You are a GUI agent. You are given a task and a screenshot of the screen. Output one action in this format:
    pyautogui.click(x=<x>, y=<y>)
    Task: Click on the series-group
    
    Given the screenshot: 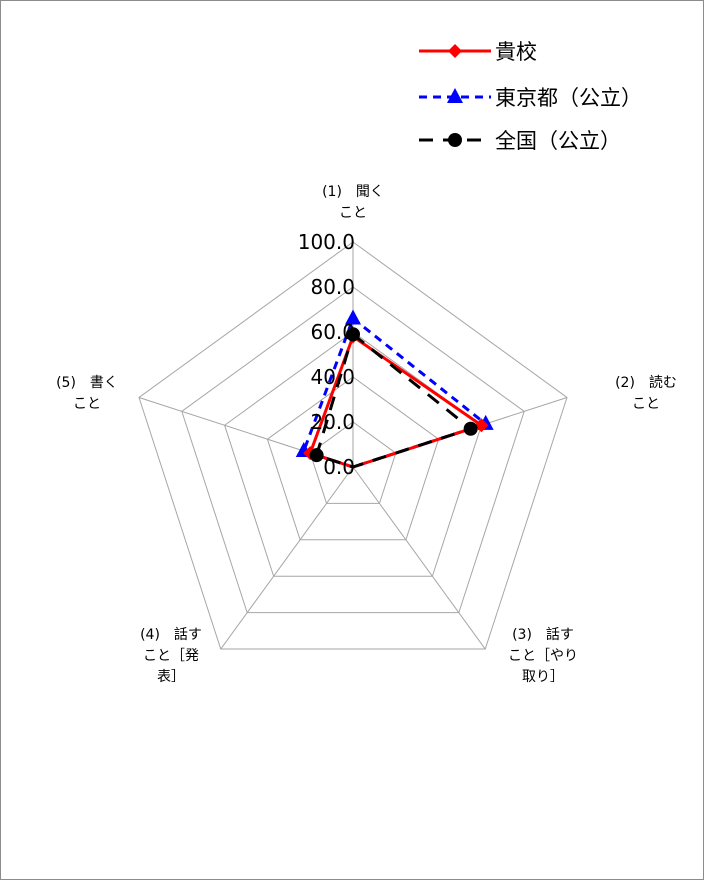 What is the action you would take?
    pyautogui.click(x=394, y=389)
    